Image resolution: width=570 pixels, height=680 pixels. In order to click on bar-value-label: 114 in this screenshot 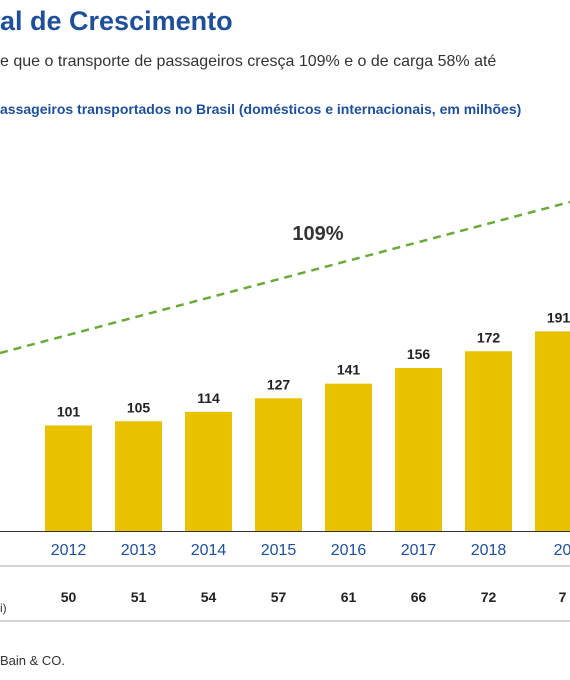, I will do `click(208, 398)`.